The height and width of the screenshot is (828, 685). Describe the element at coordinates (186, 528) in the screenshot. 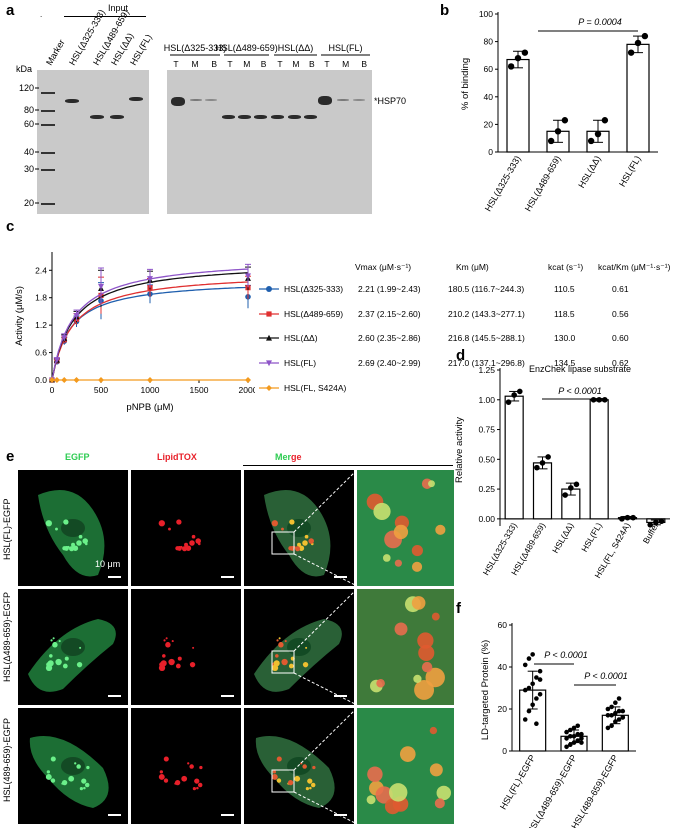

I see `lipidtox-image` at that location.